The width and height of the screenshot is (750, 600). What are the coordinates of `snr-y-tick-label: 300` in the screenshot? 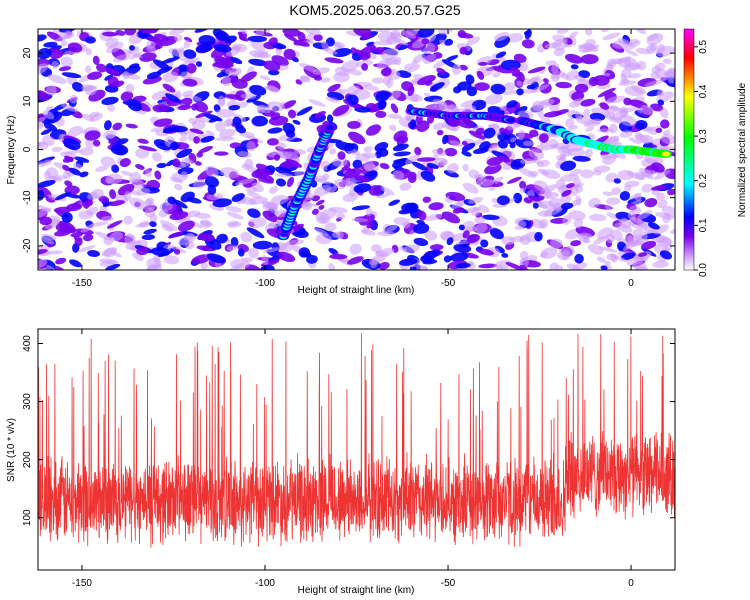 It's located at (27, 401).